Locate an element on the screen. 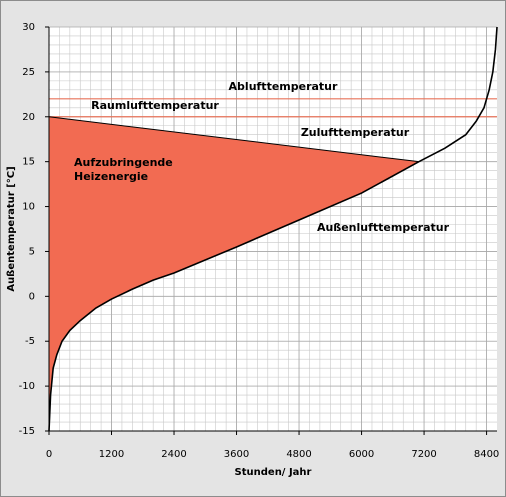 The width and height of the screenshot is (506, 497). y-axis-title: Außentemperatur [°C] is located at coordinates (11, 228).